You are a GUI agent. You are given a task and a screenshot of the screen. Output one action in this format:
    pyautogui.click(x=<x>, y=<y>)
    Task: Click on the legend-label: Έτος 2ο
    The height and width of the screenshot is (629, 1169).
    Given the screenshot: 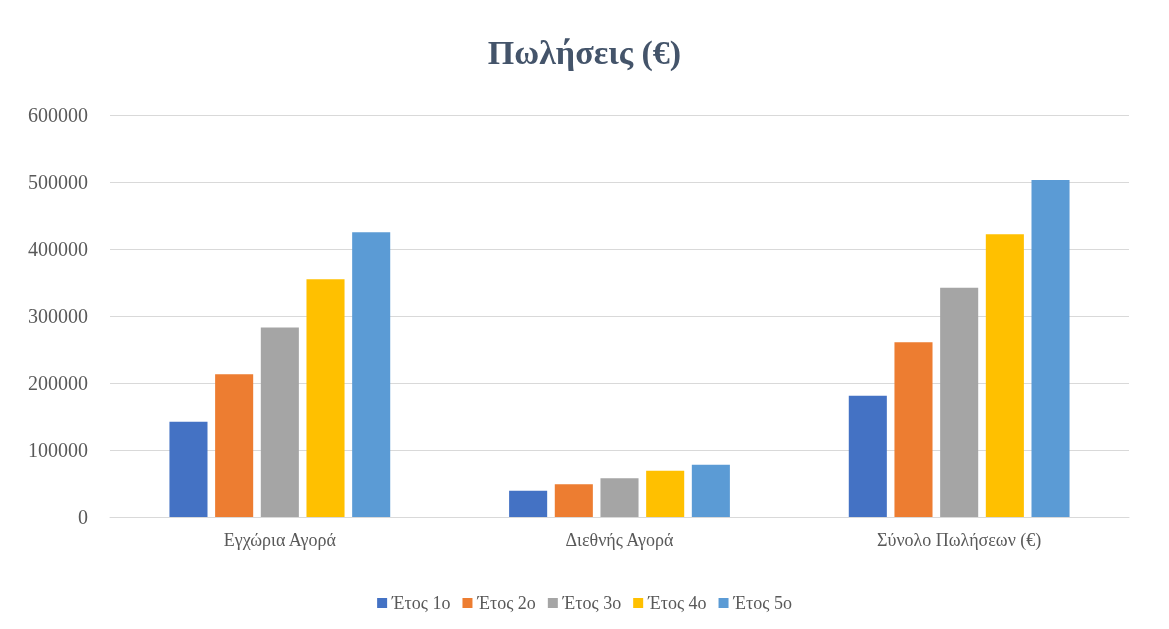 What is the action you would take?
    pyautogui.click(x=506, y=603)
    